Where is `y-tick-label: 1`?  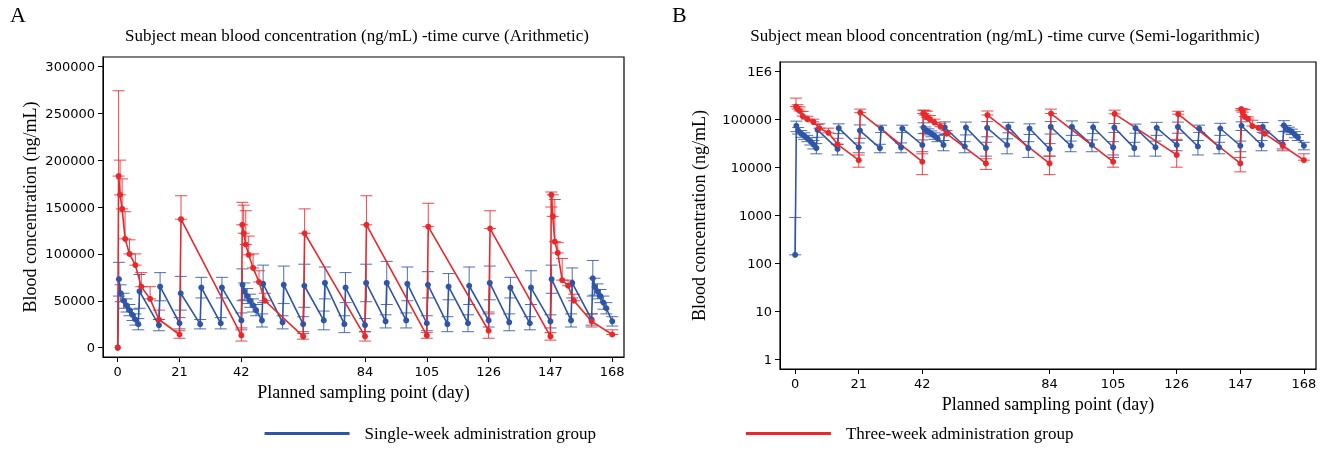
y-tick-label: 1 is located at coordinates (767, 359).